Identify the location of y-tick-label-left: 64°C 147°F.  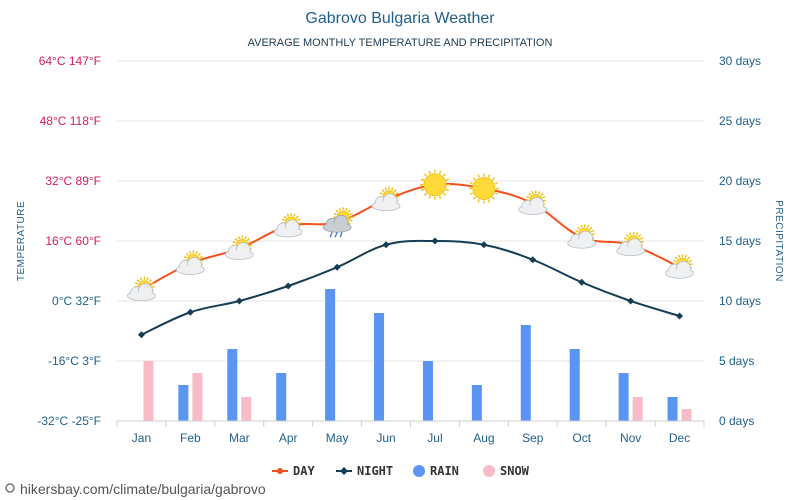
(70, 61).